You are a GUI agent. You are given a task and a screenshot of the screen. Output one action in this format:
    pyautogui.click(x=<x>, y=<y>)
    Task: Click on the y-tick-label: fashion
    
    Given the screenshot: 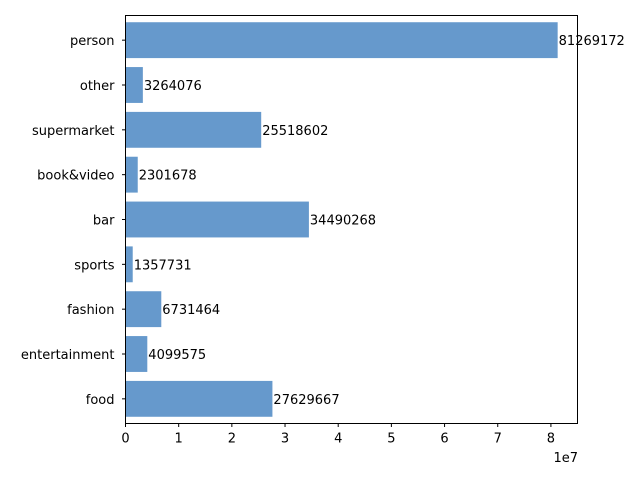 What is the action you would take?
    pyautogui.click(x=90, y=310)
    